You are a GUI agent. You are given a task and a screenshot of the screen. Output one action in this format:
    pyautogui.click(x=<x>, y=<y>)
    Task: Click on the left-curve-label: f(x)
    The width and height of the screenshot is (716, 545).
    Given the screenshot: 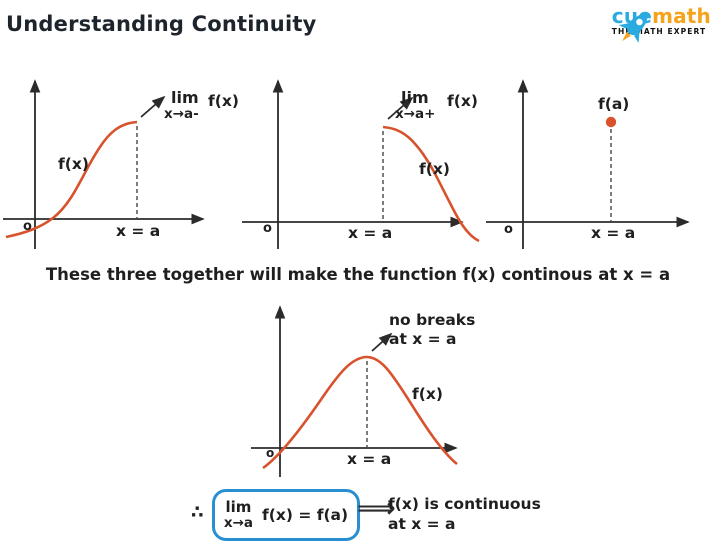 What is the action you would take?
    pyautogui.click(x=73, y=164)
    